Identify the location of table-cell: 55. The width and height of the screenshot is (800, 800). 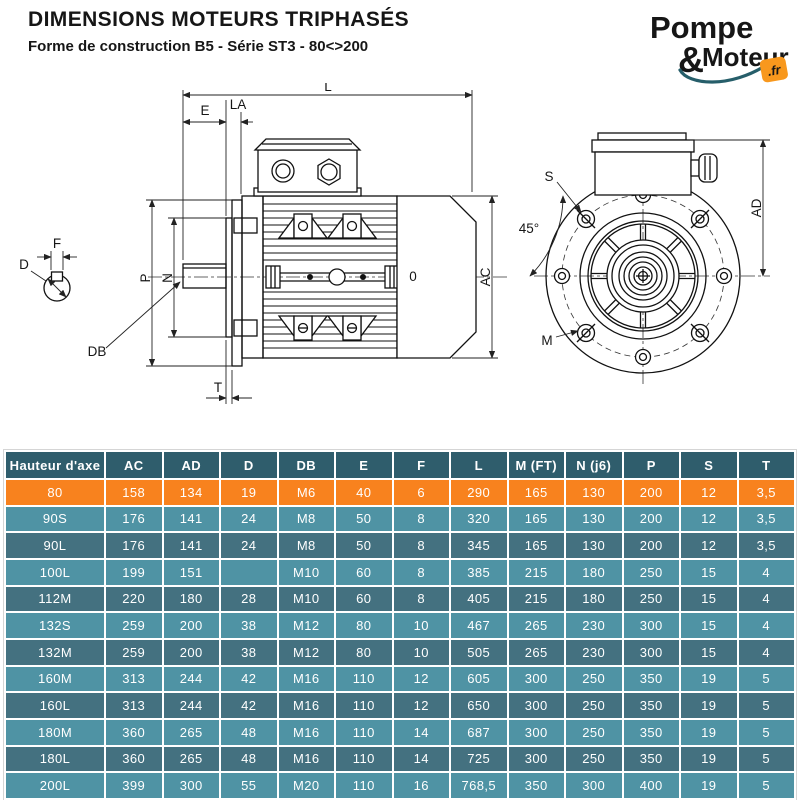
(249, 785).